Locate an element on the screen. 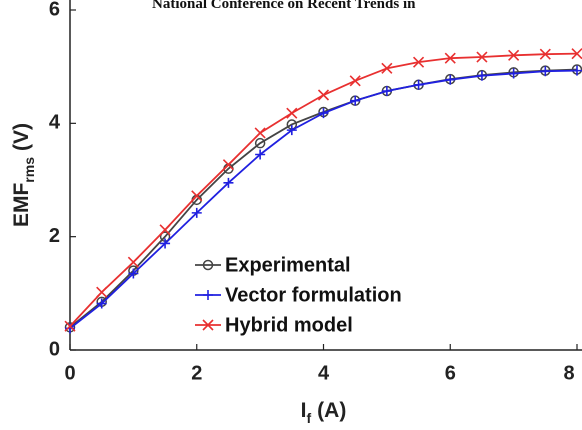 The width and height of the screenshot is (582, 430). x-axis-label-main: I is located at coordinates (304, 410).